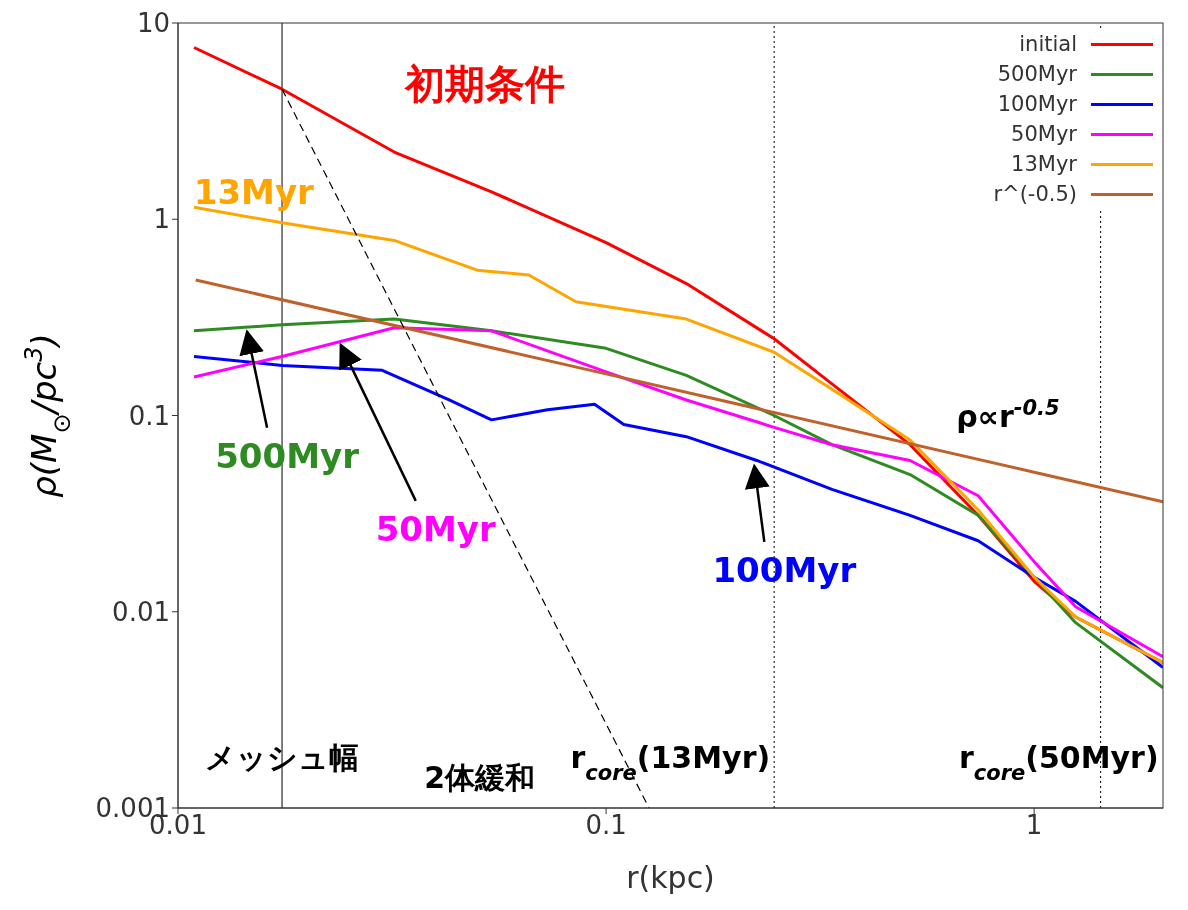 The image size is (1188, 910). What do you see at coordinates (282, 757) in the screenshot?
I see `annotation: メッシュ幅` at bounding box center [282, 757].